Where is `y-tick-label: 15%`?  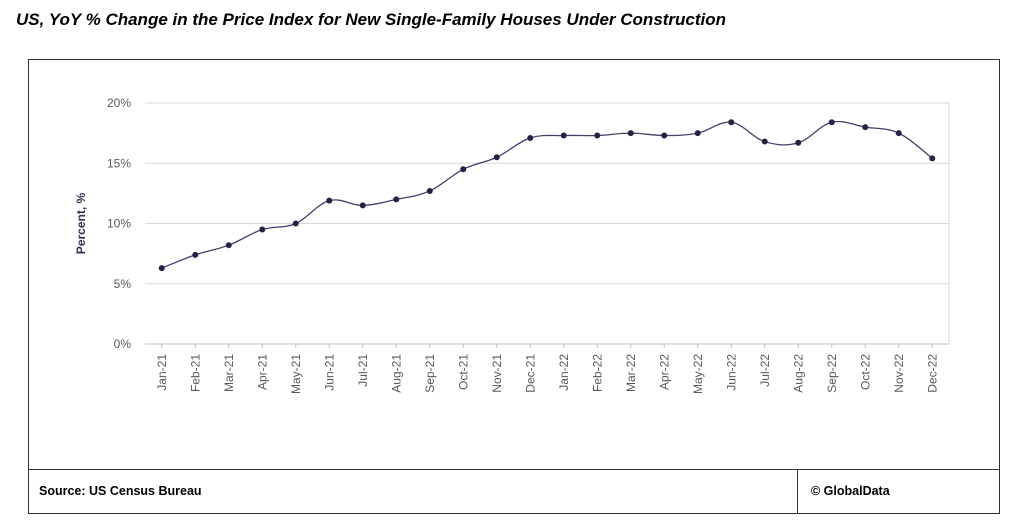 y-tick-label: 15% is located at coordinates (119, 163).